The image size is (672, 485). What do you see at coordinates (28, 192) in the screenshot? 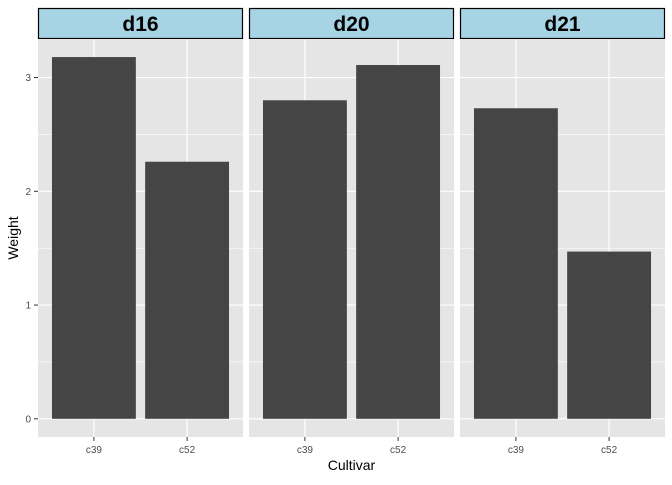
I see `y-tick-label: 2` at bounding box center [28, 192].